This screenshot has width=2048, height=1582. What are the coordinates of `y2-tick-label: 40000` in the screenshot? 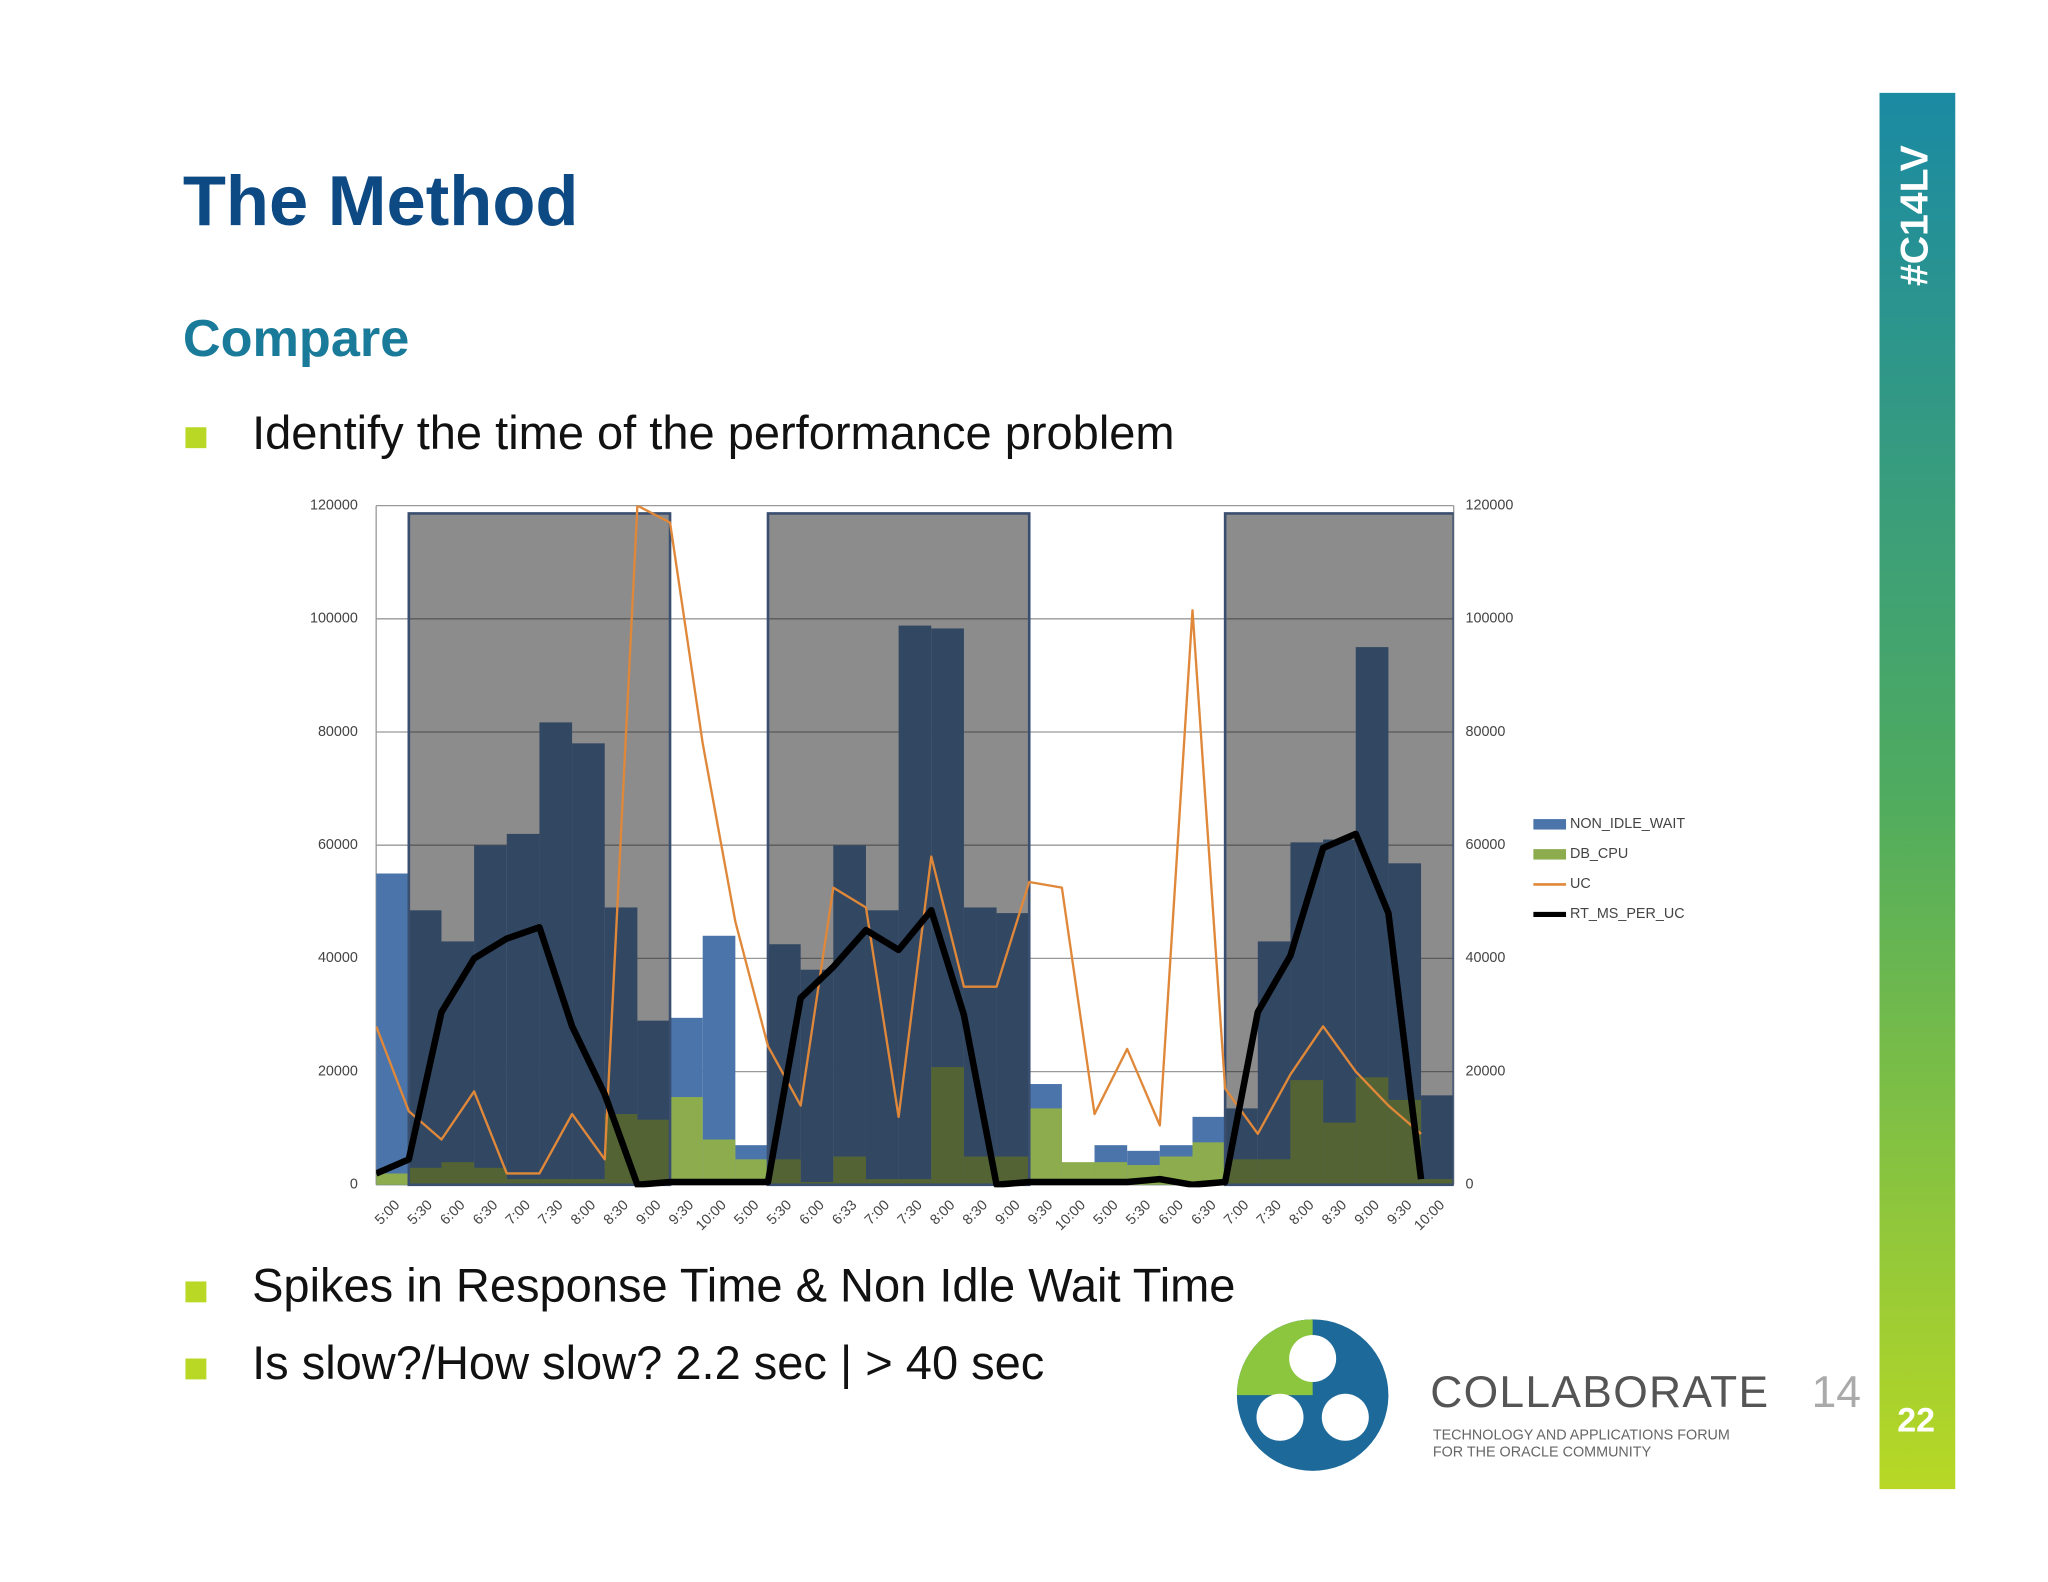 It's located at (1485, 958).